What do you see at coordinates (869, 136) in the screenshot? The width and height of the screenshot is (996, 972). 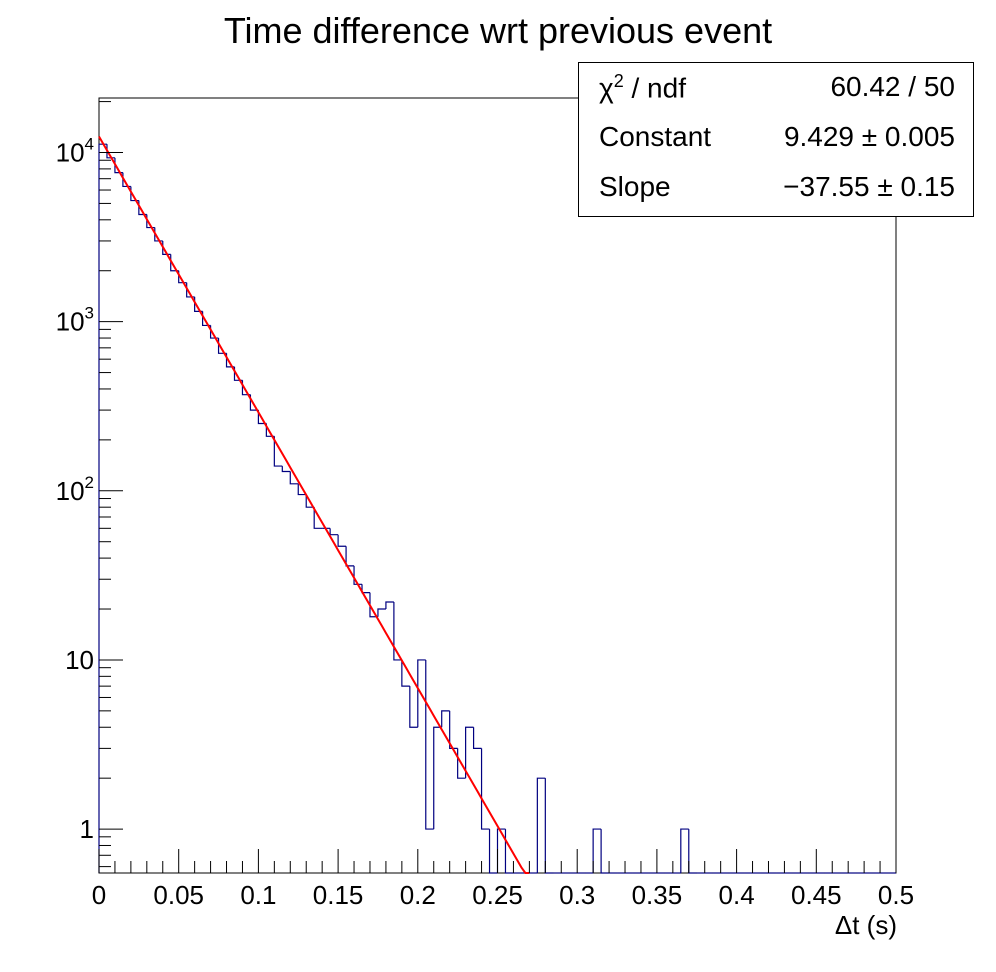 I see `stats-value-constant: 9.429 ± 0.005` at bounding box center [869, 136].